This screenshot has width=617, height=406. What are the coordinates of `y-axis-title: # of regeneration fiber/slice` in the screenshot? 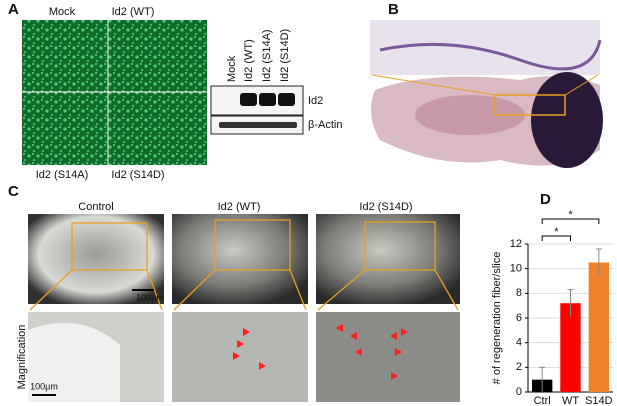 It's located at (497, 318).